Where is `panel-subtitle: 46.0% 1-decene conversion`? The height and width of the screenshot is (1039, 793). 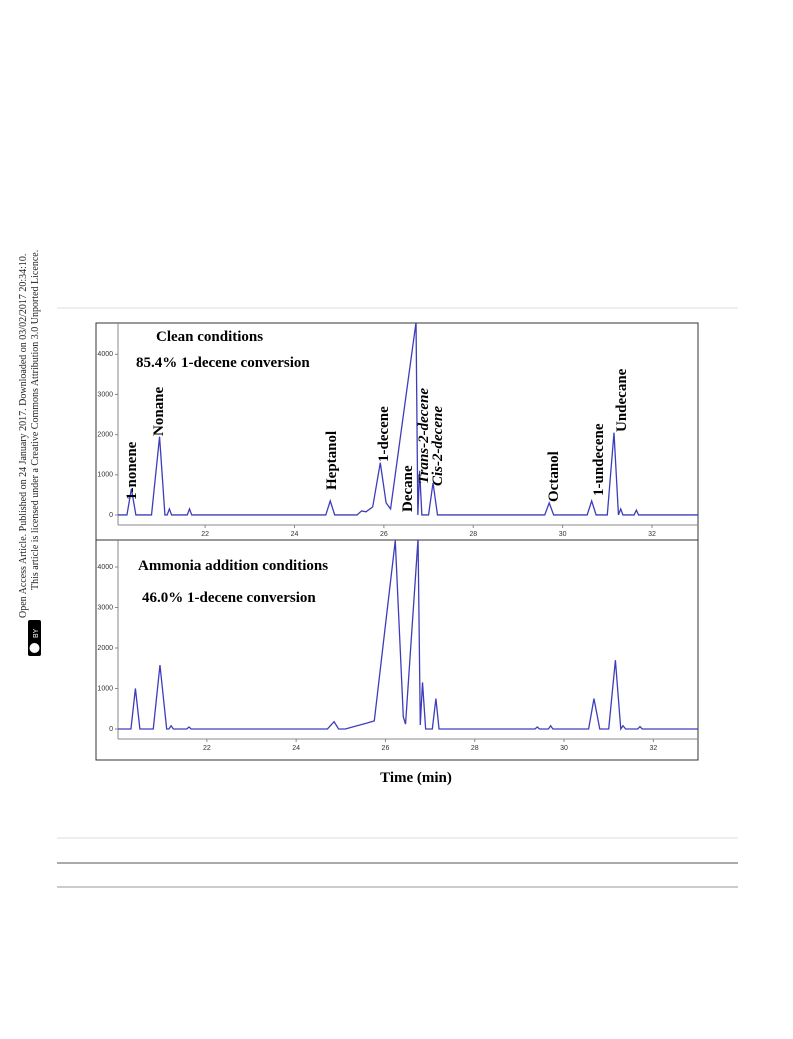
panel-subtitle: 46.0% 1-decene conversion is located at coordinates (229, 598).